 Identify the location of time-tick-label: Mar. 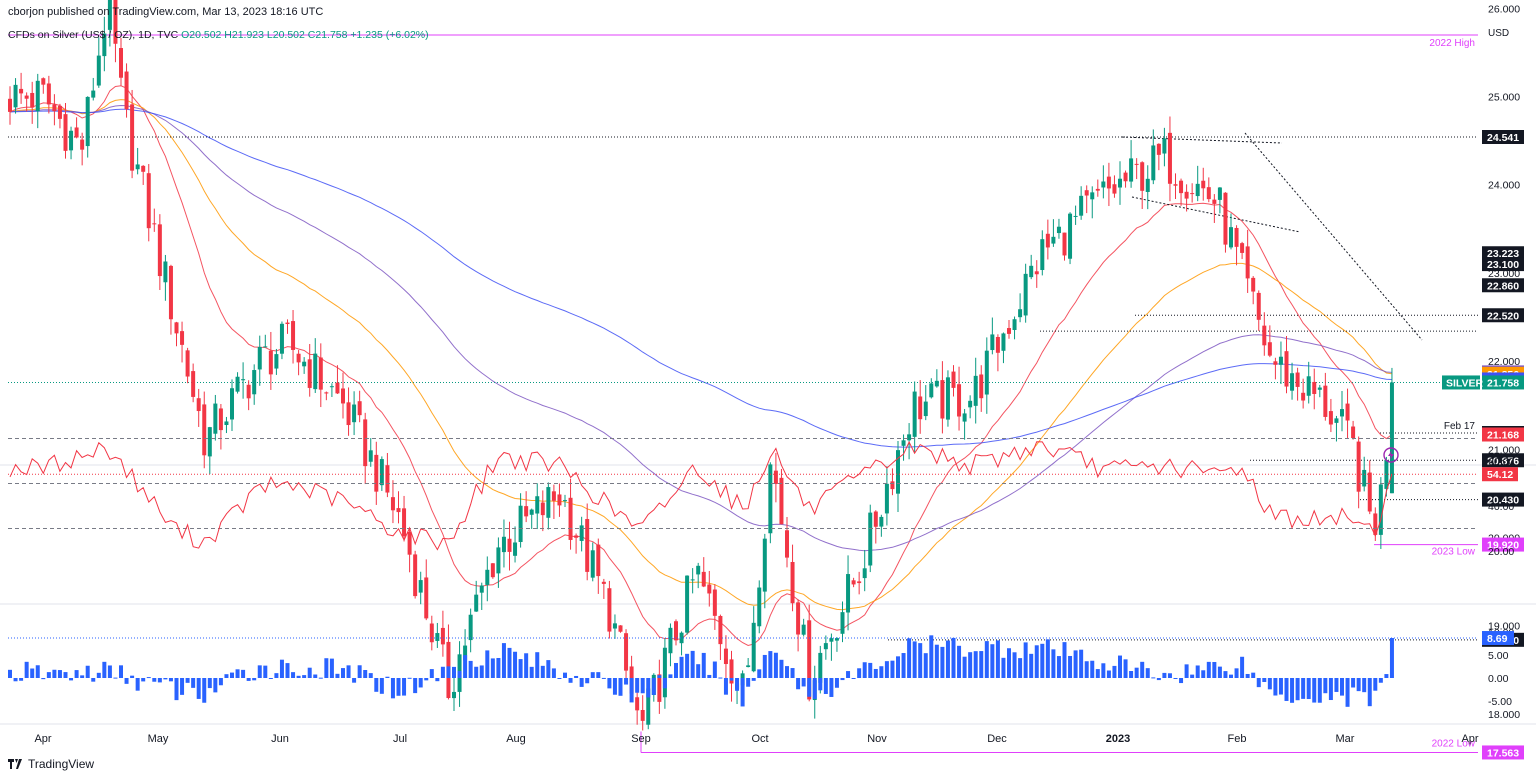
(1345, 739).